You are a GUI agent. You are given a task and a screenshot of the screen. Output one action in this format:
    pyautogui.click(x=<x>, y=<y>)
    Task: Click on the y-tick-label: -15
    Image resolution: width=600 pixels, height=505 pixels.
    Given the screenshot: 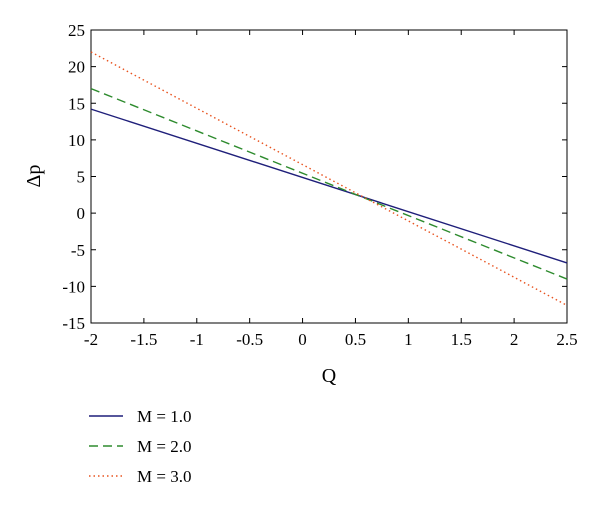 What is the action you would take?
    pyautogui.click(x=73, y=323)
    